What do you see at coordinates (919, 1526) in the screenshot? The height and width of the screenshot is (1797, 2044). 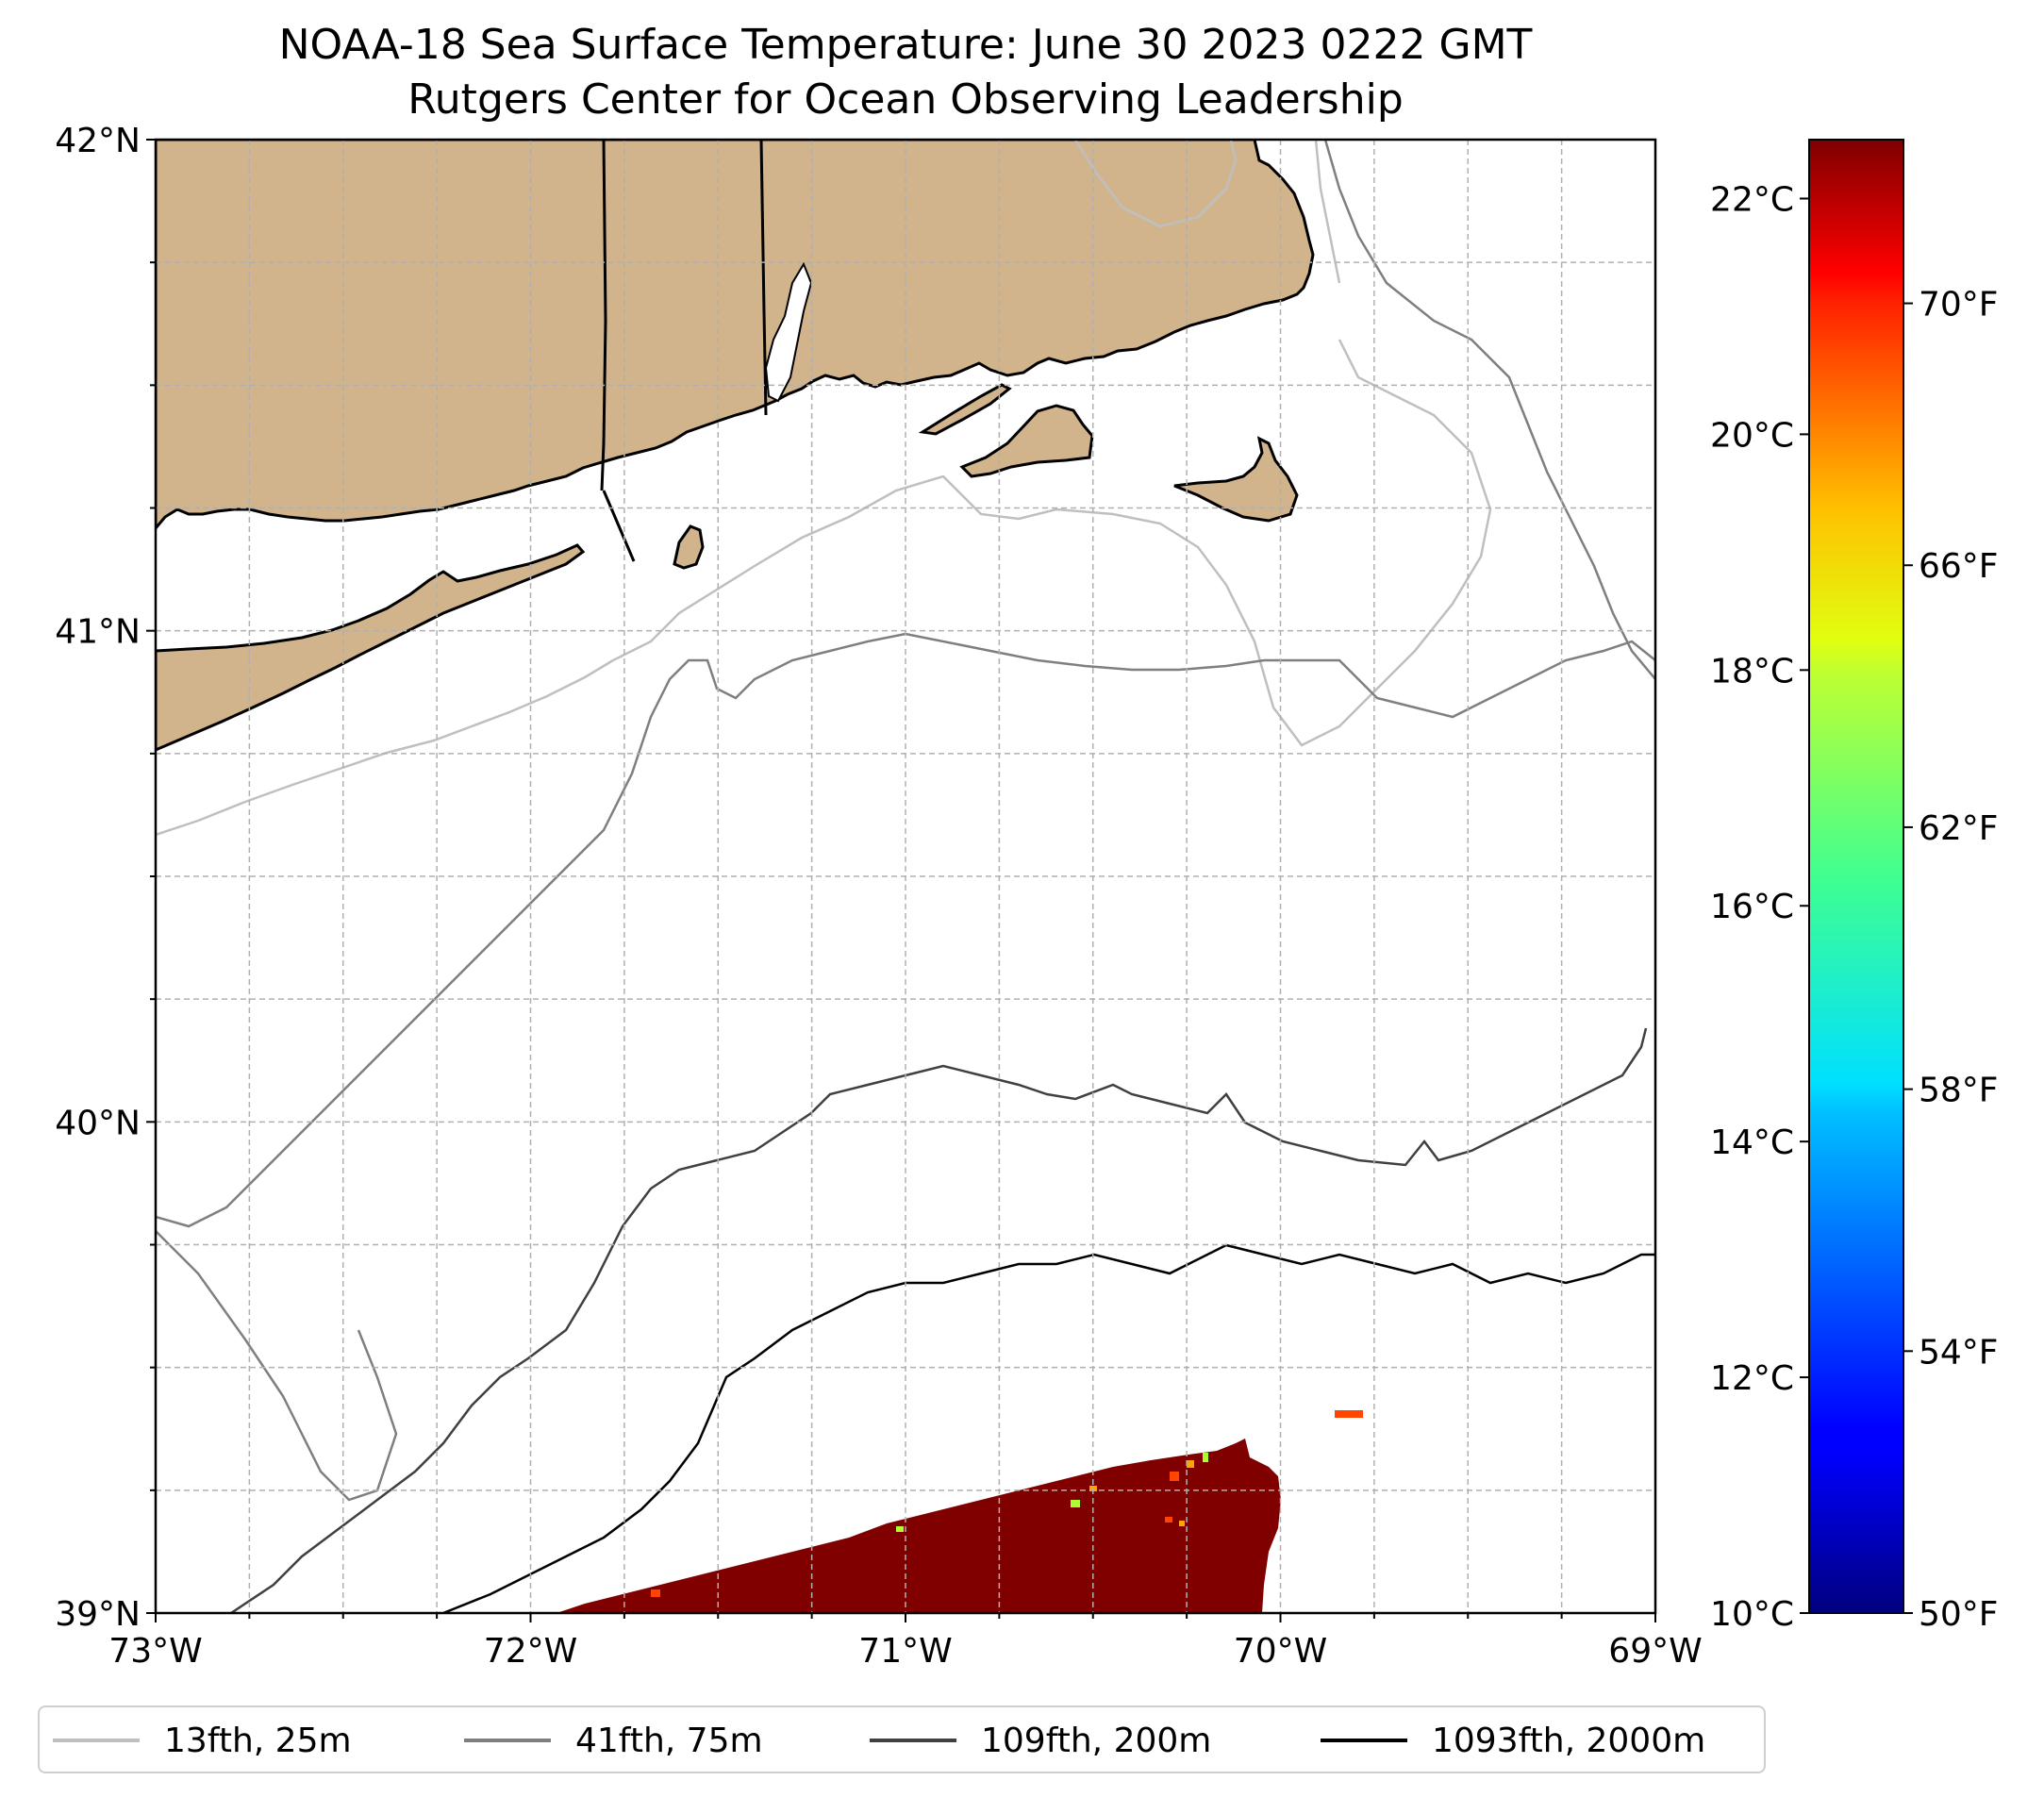 I see `sst-data-patch` at bounding box center [919, 1526].